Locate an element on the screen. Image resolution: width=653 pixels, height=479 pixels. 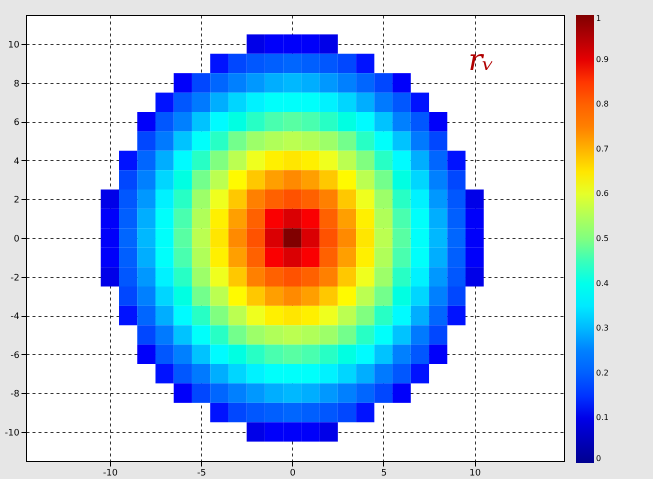
y-tick-label: 10 is located at coordinates (14, 45).